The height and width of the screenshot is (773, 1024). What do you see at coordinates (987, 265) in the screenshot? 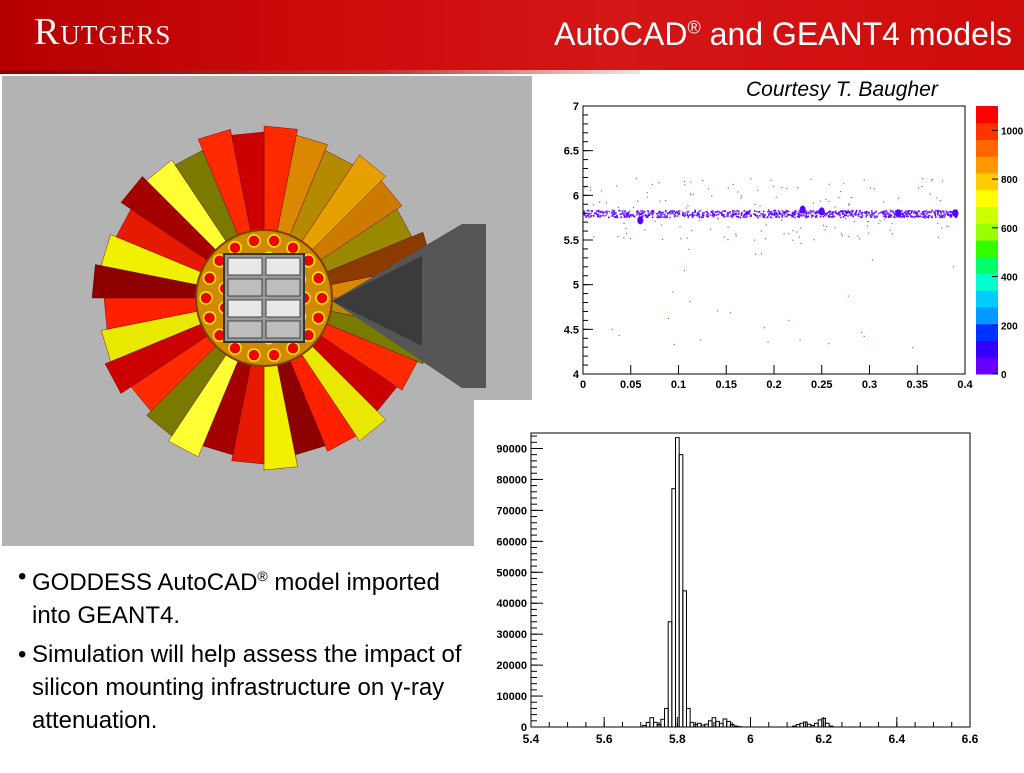
I see `colorbar-segment` at bounding box center [987, 265].